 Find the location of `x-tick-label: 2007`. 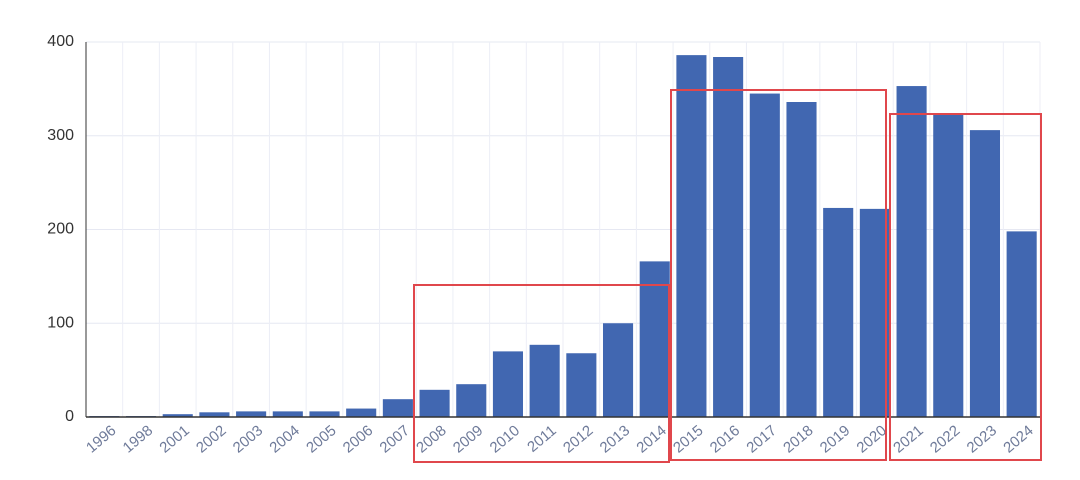

x-tick-label: 2007 is located at coordinates (395, 439).